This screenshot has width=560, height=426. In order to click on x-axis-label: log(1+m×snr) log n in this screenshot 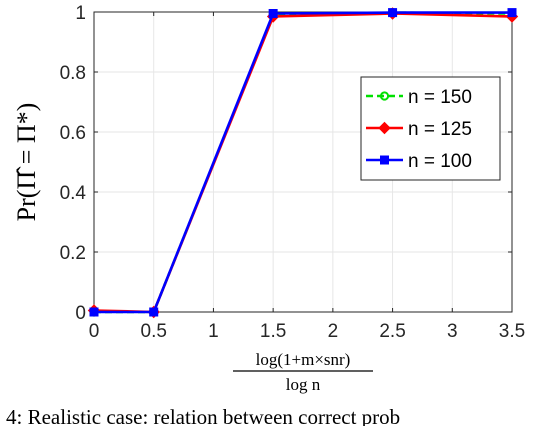, I will do `click(303, 372)`.